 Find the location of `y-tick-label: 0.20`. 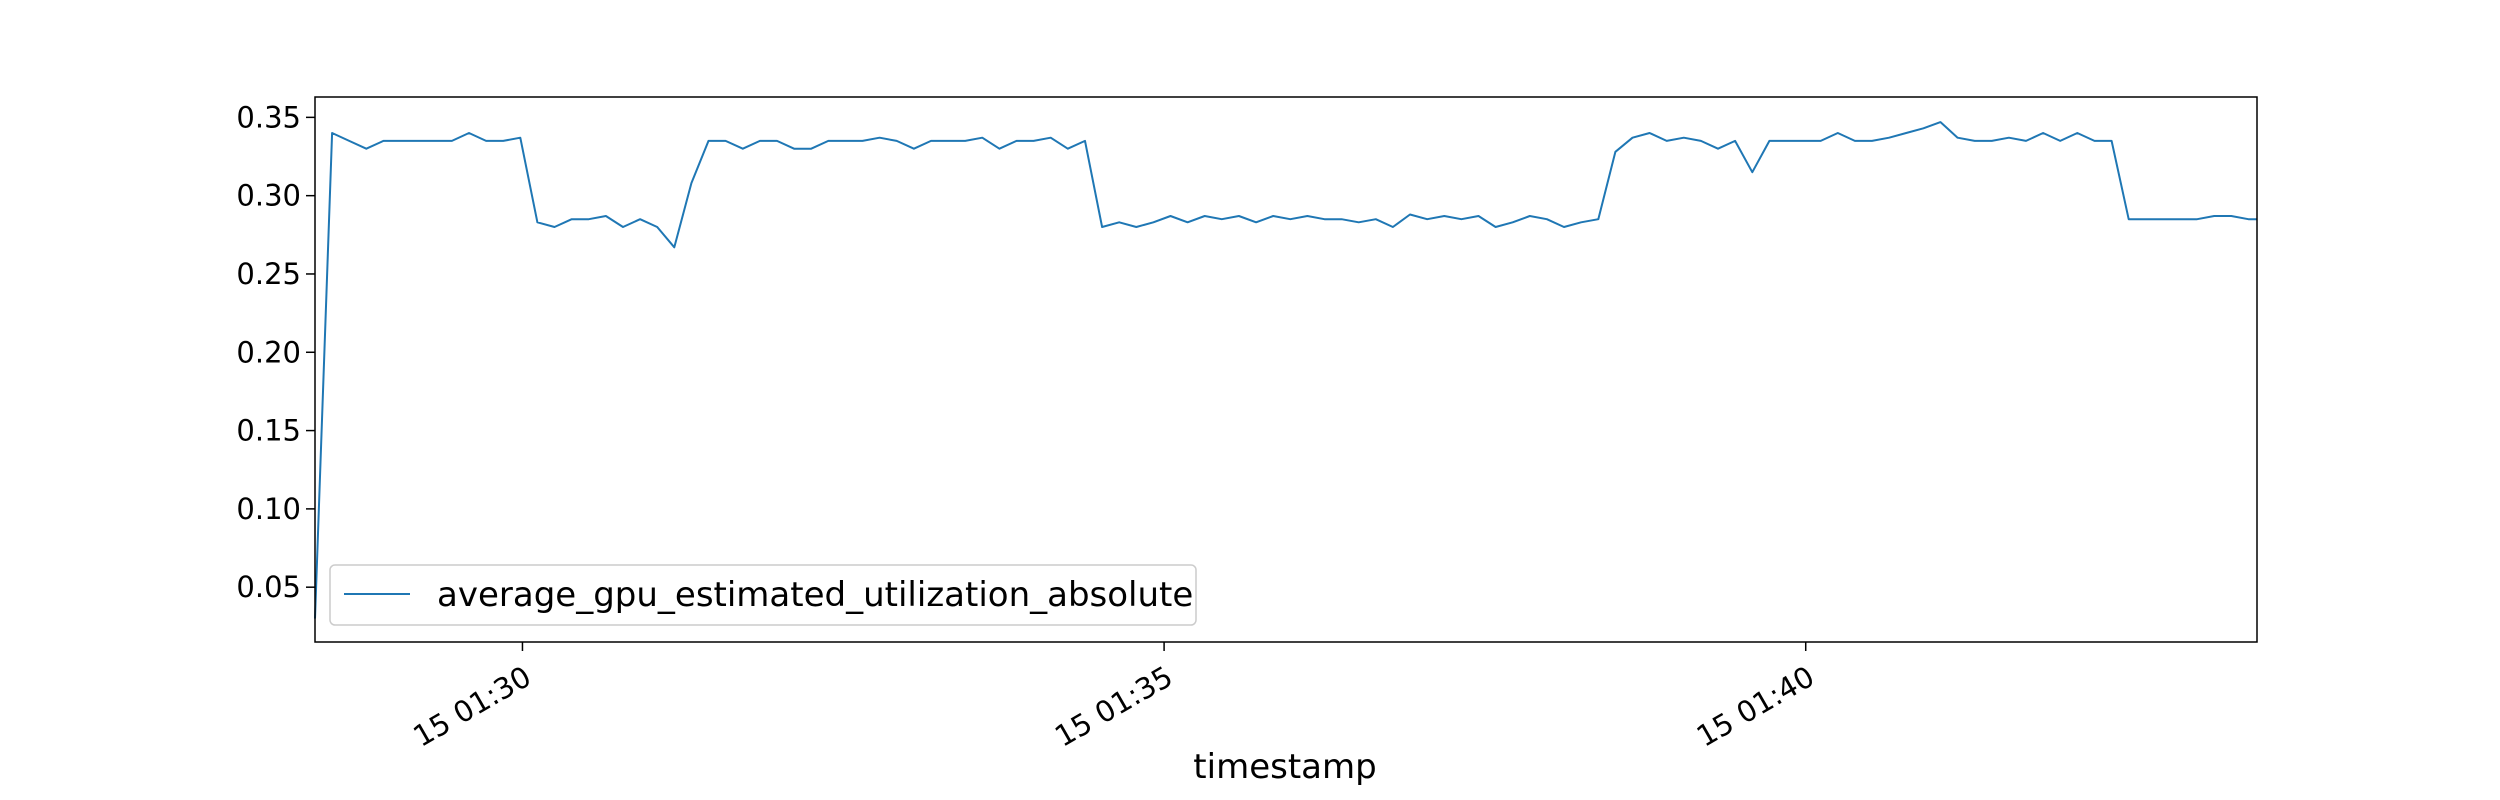

y-tick-label: 0.20 is located at coordinates (268, 352).